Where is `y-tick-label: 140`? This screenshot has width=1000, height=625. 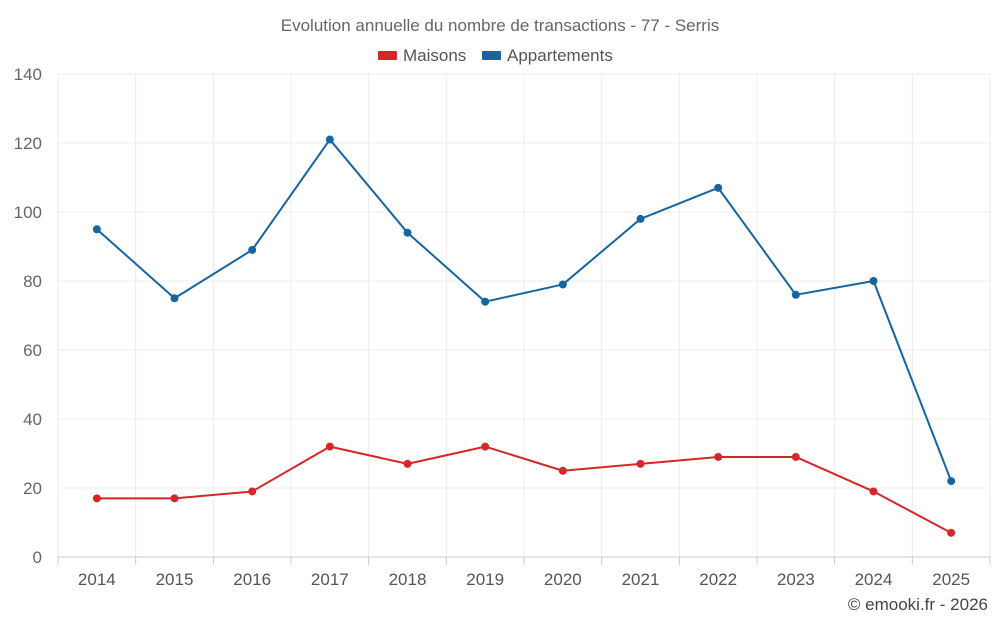
y-tick-label: 140 is located at coordinates (28, 74).